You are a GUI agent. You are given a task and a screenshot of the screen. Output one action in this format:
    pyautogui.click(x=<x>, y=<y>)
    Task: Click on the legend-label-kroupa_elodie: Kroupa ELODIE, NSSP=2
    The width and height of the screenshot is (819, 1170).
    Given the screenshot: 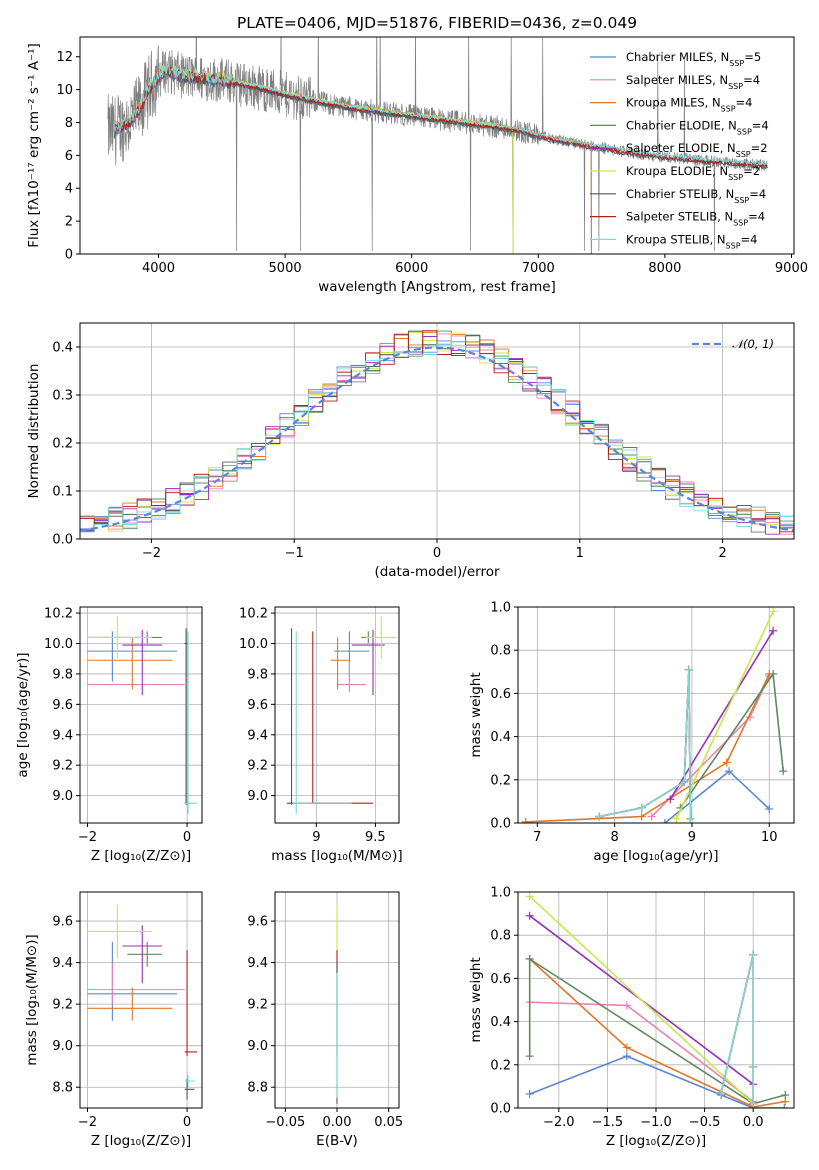 What is the action you would take?
    pyautogui.click(x=693, y=173)
    